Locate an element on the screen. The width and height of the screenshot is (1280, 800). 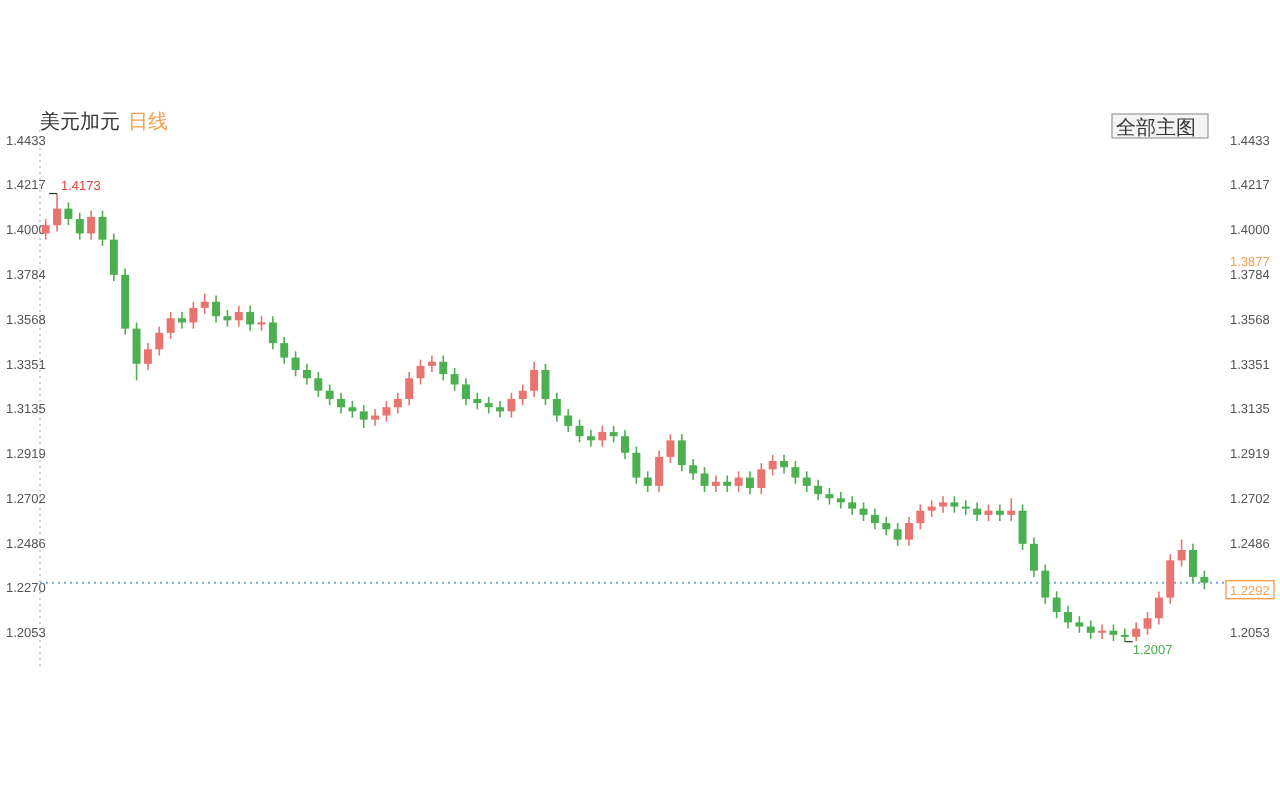
chart-subtitle: 日线 is located at coordinates (148, 122).